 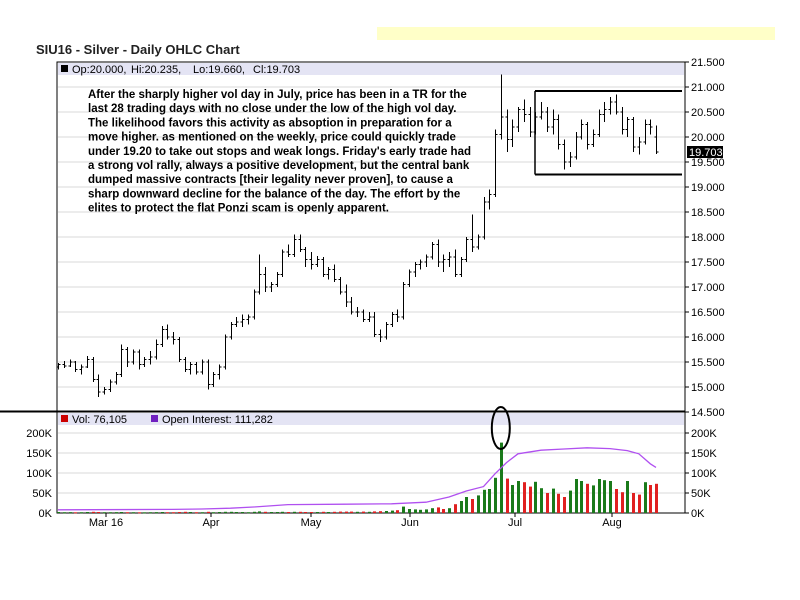 I want to click on volume-axis: 200K 200K 150K 150K 100K 100K 50K 50K 0K 0K, so click(x=371, y=474).